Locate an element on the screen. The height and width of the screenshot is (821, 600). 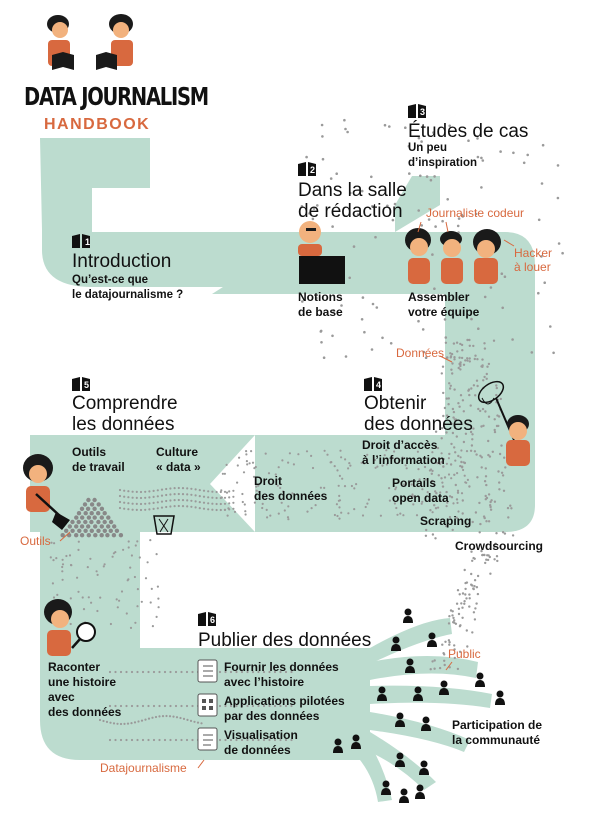
label-visualisation: Visualisation de données is located at coordinates (261, 742).